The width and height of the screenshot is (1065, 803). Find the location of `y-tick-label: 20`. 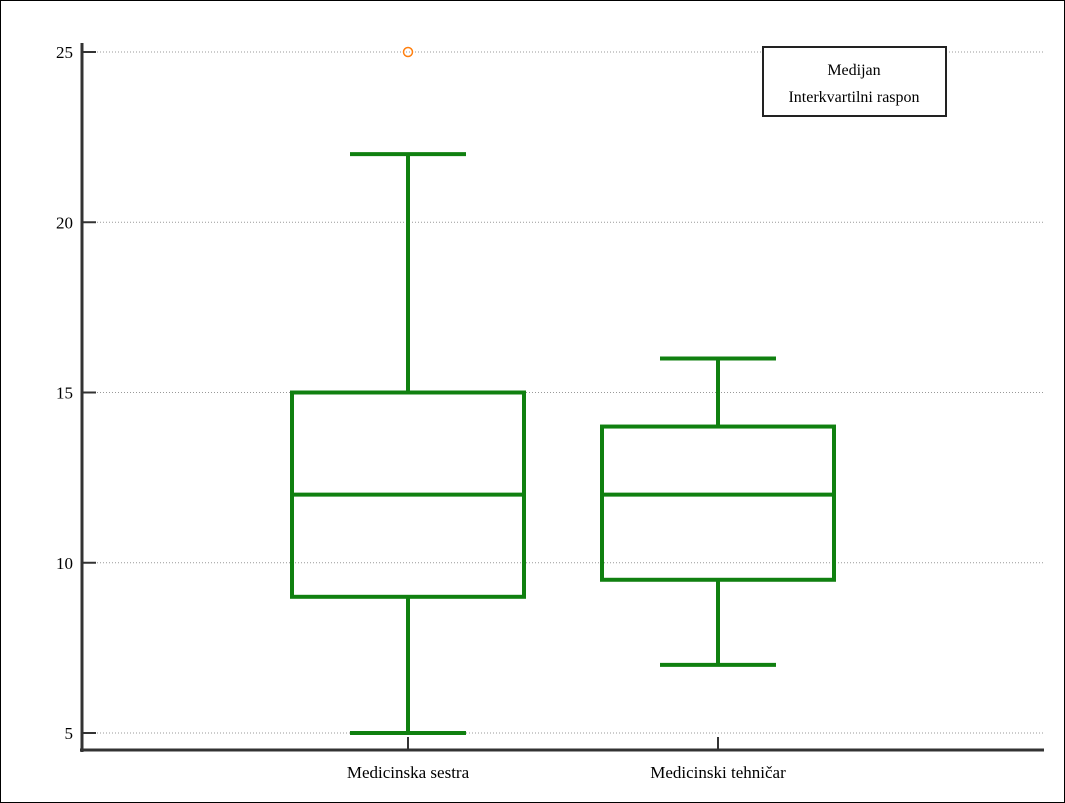

y-tick-label: 20 is located at coordinates (64, 222).